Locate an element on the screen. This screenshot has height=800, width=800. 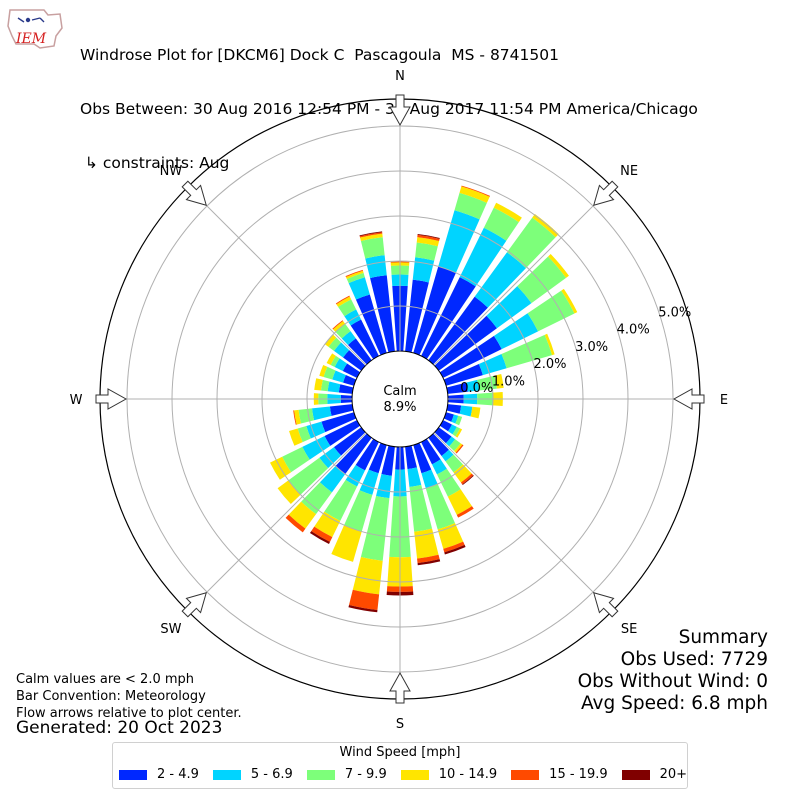
legend-item: 15 - 19.9 is located at coordinates (559, 774).